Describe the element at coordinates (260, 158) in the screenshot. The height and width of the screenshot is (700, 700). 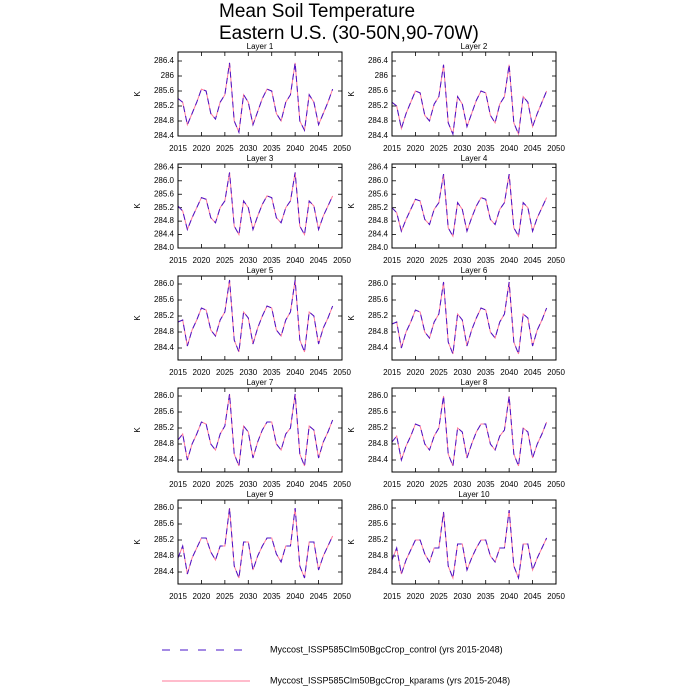
I see `panel-title: Layer 3` at that location.